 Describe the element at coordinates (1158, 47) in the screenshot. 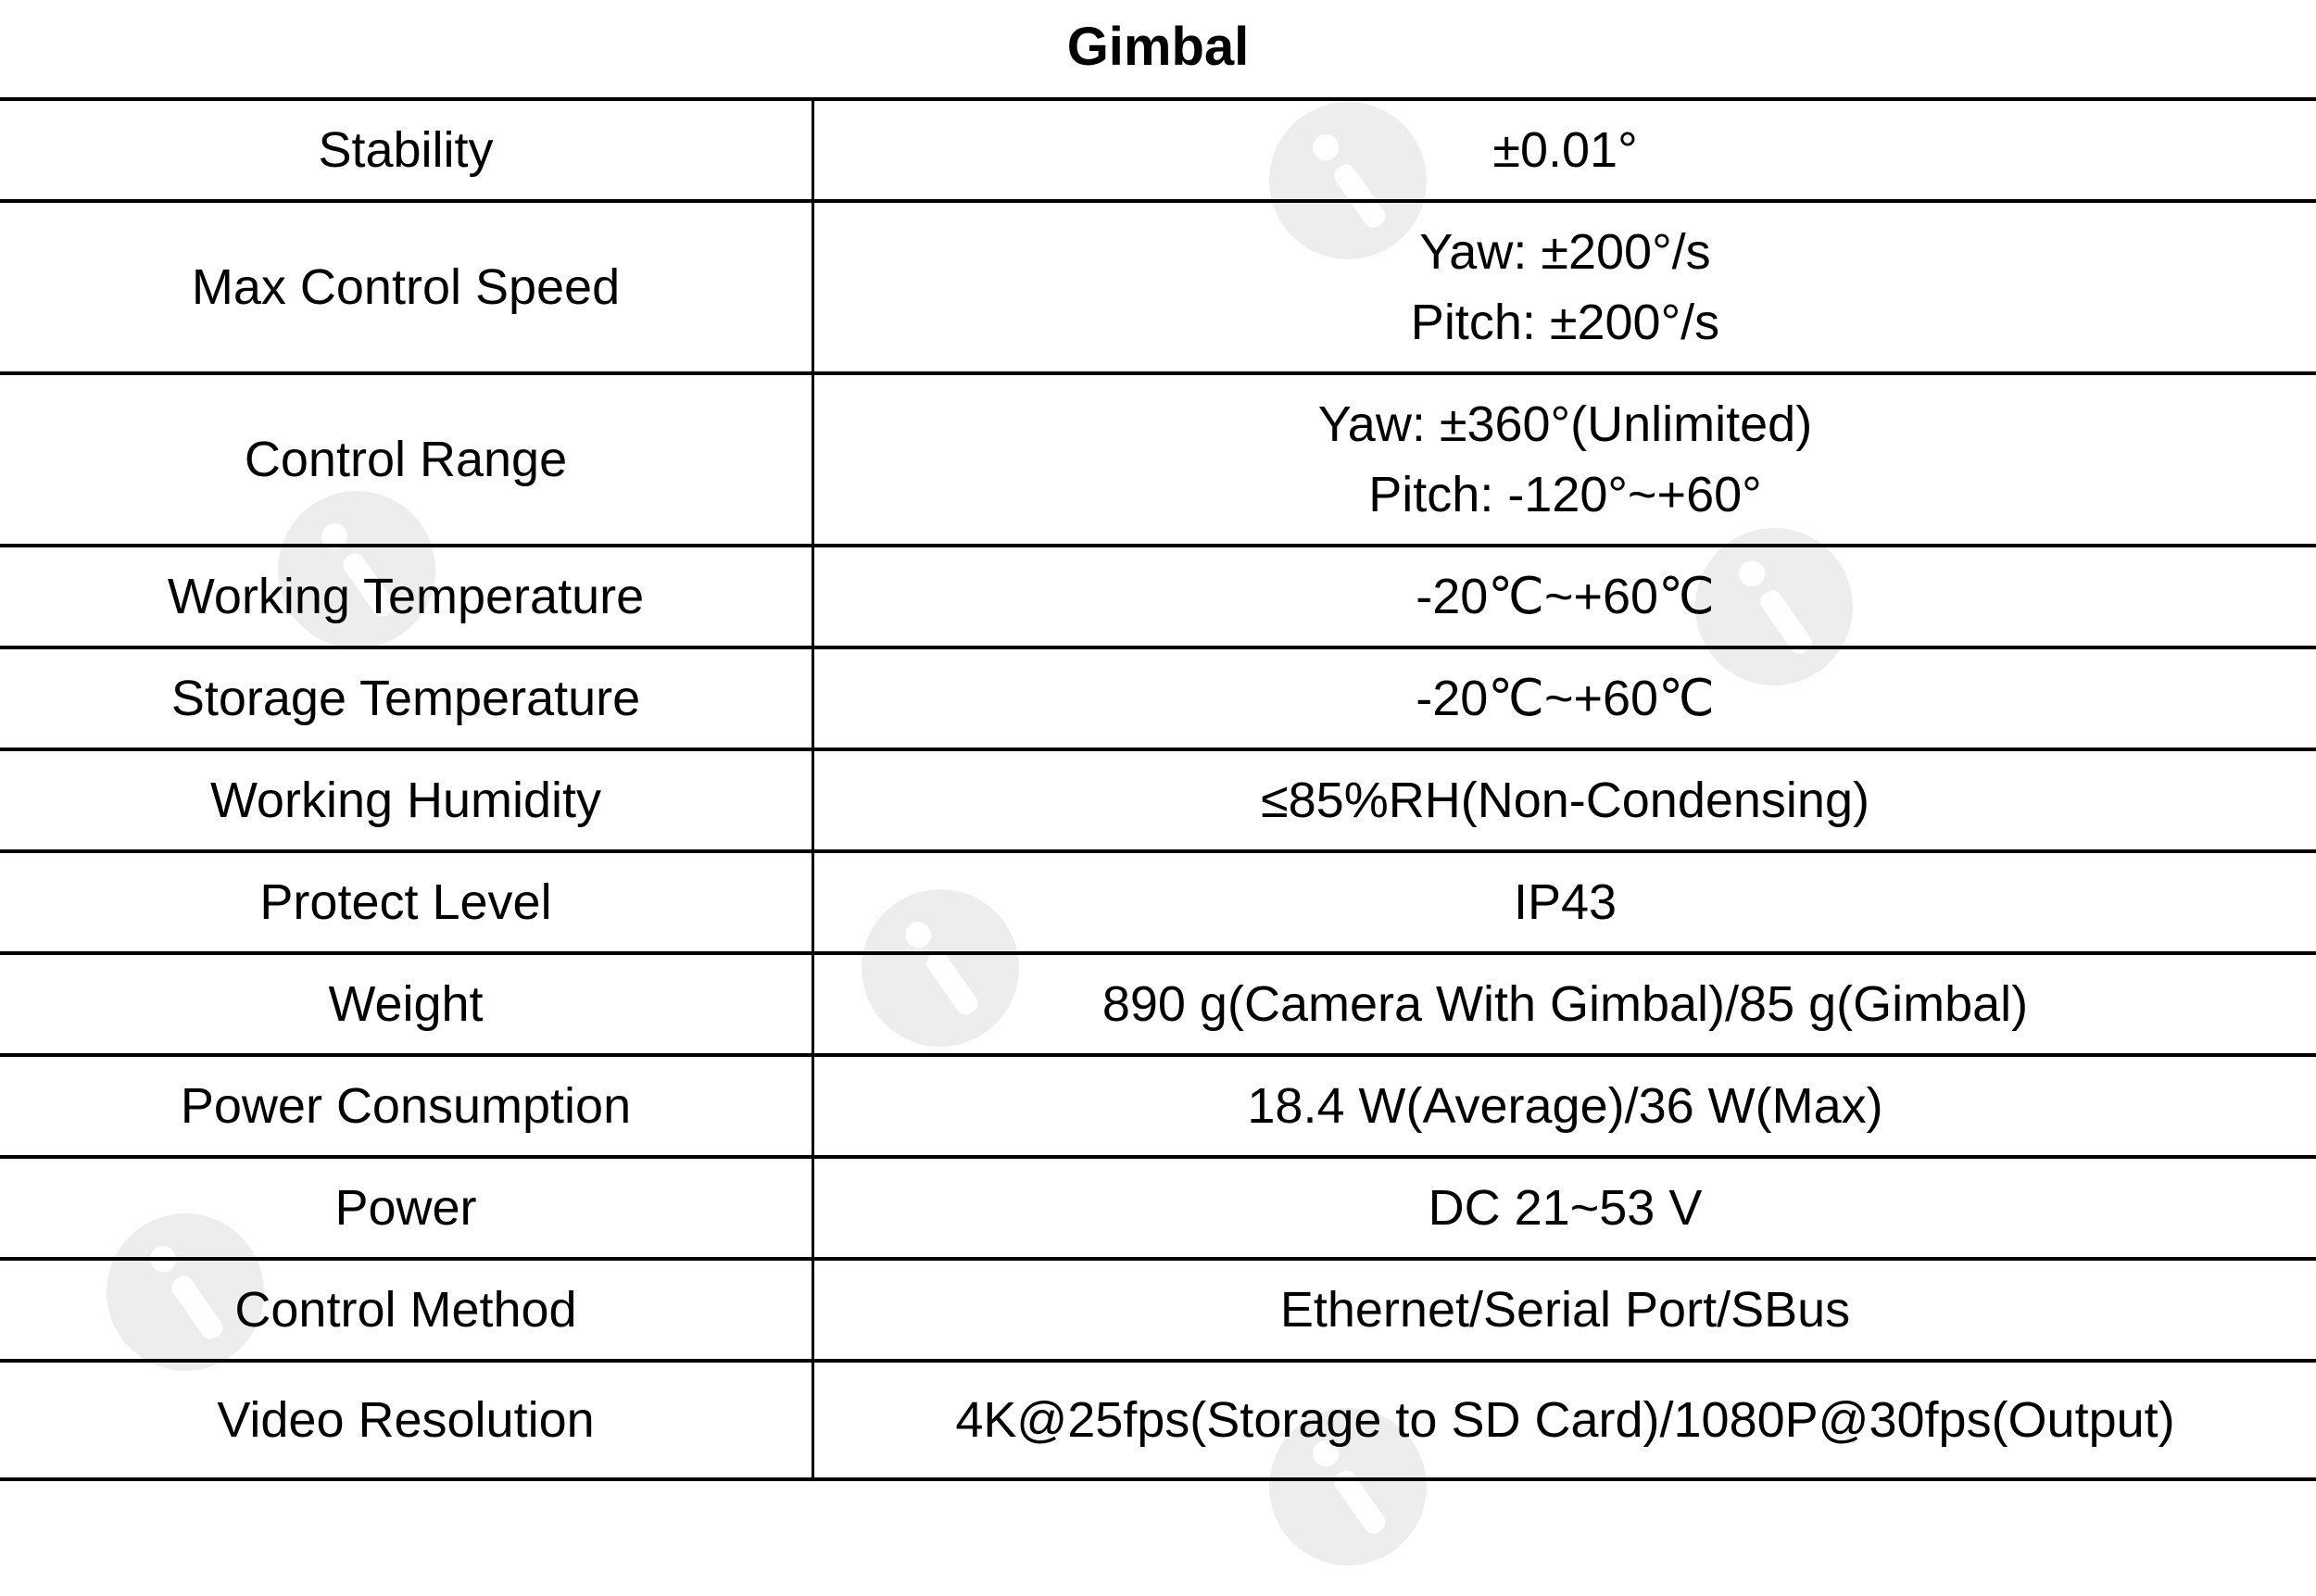

I see `table-title: Gimbal` at that location.